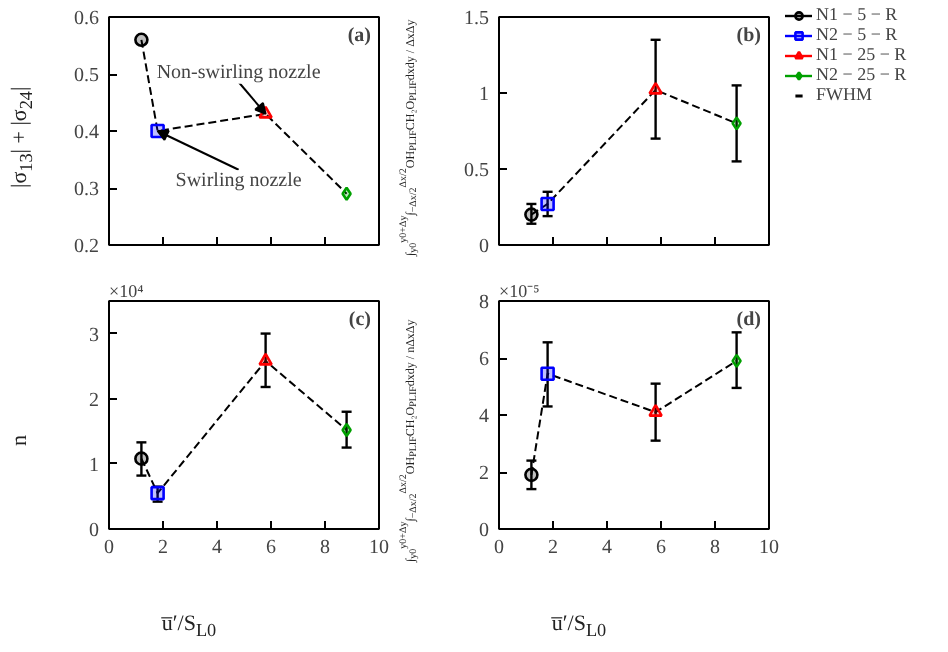 Image resolution: width=948 pixels, height=652 pixels. I want to click on legend-label: N1 − 25 − R, so click(861, 54).